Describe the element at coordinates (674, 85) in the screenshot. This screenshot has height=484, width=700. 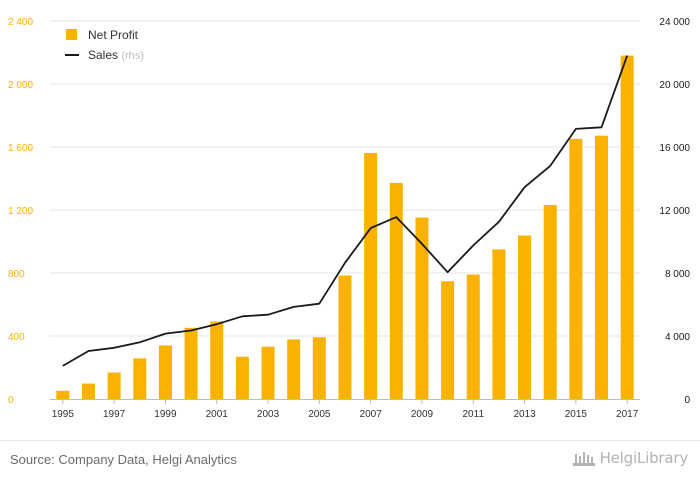
I see `y-right-tick-label: 20 000` at that location.